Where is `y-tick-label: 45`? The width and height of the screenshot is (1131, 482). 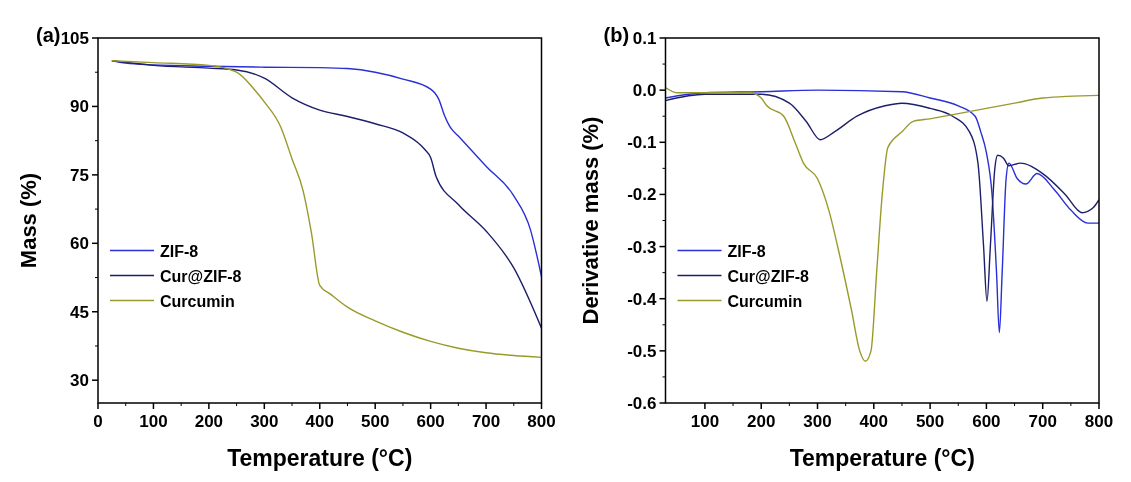
y-tick-label: 45 is located at coordinates (79, 312).